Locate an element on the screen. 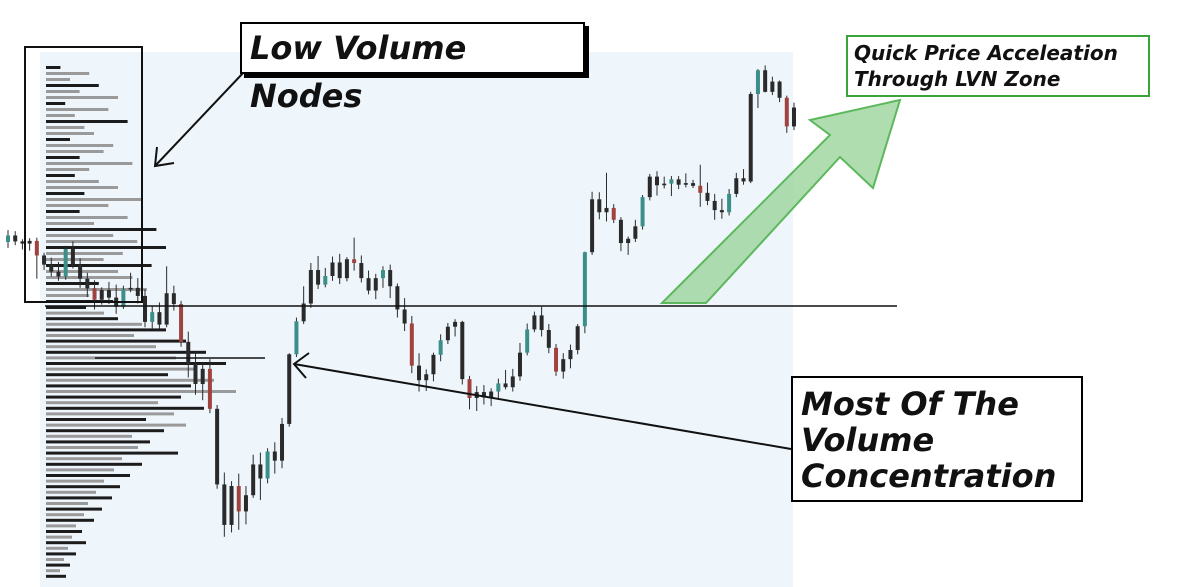 Image resolution: width=1200 pixels, height=587 pixels. volume-concentration-annotation: Most Of The Volume Concentration is located at coordinates (937, 439).